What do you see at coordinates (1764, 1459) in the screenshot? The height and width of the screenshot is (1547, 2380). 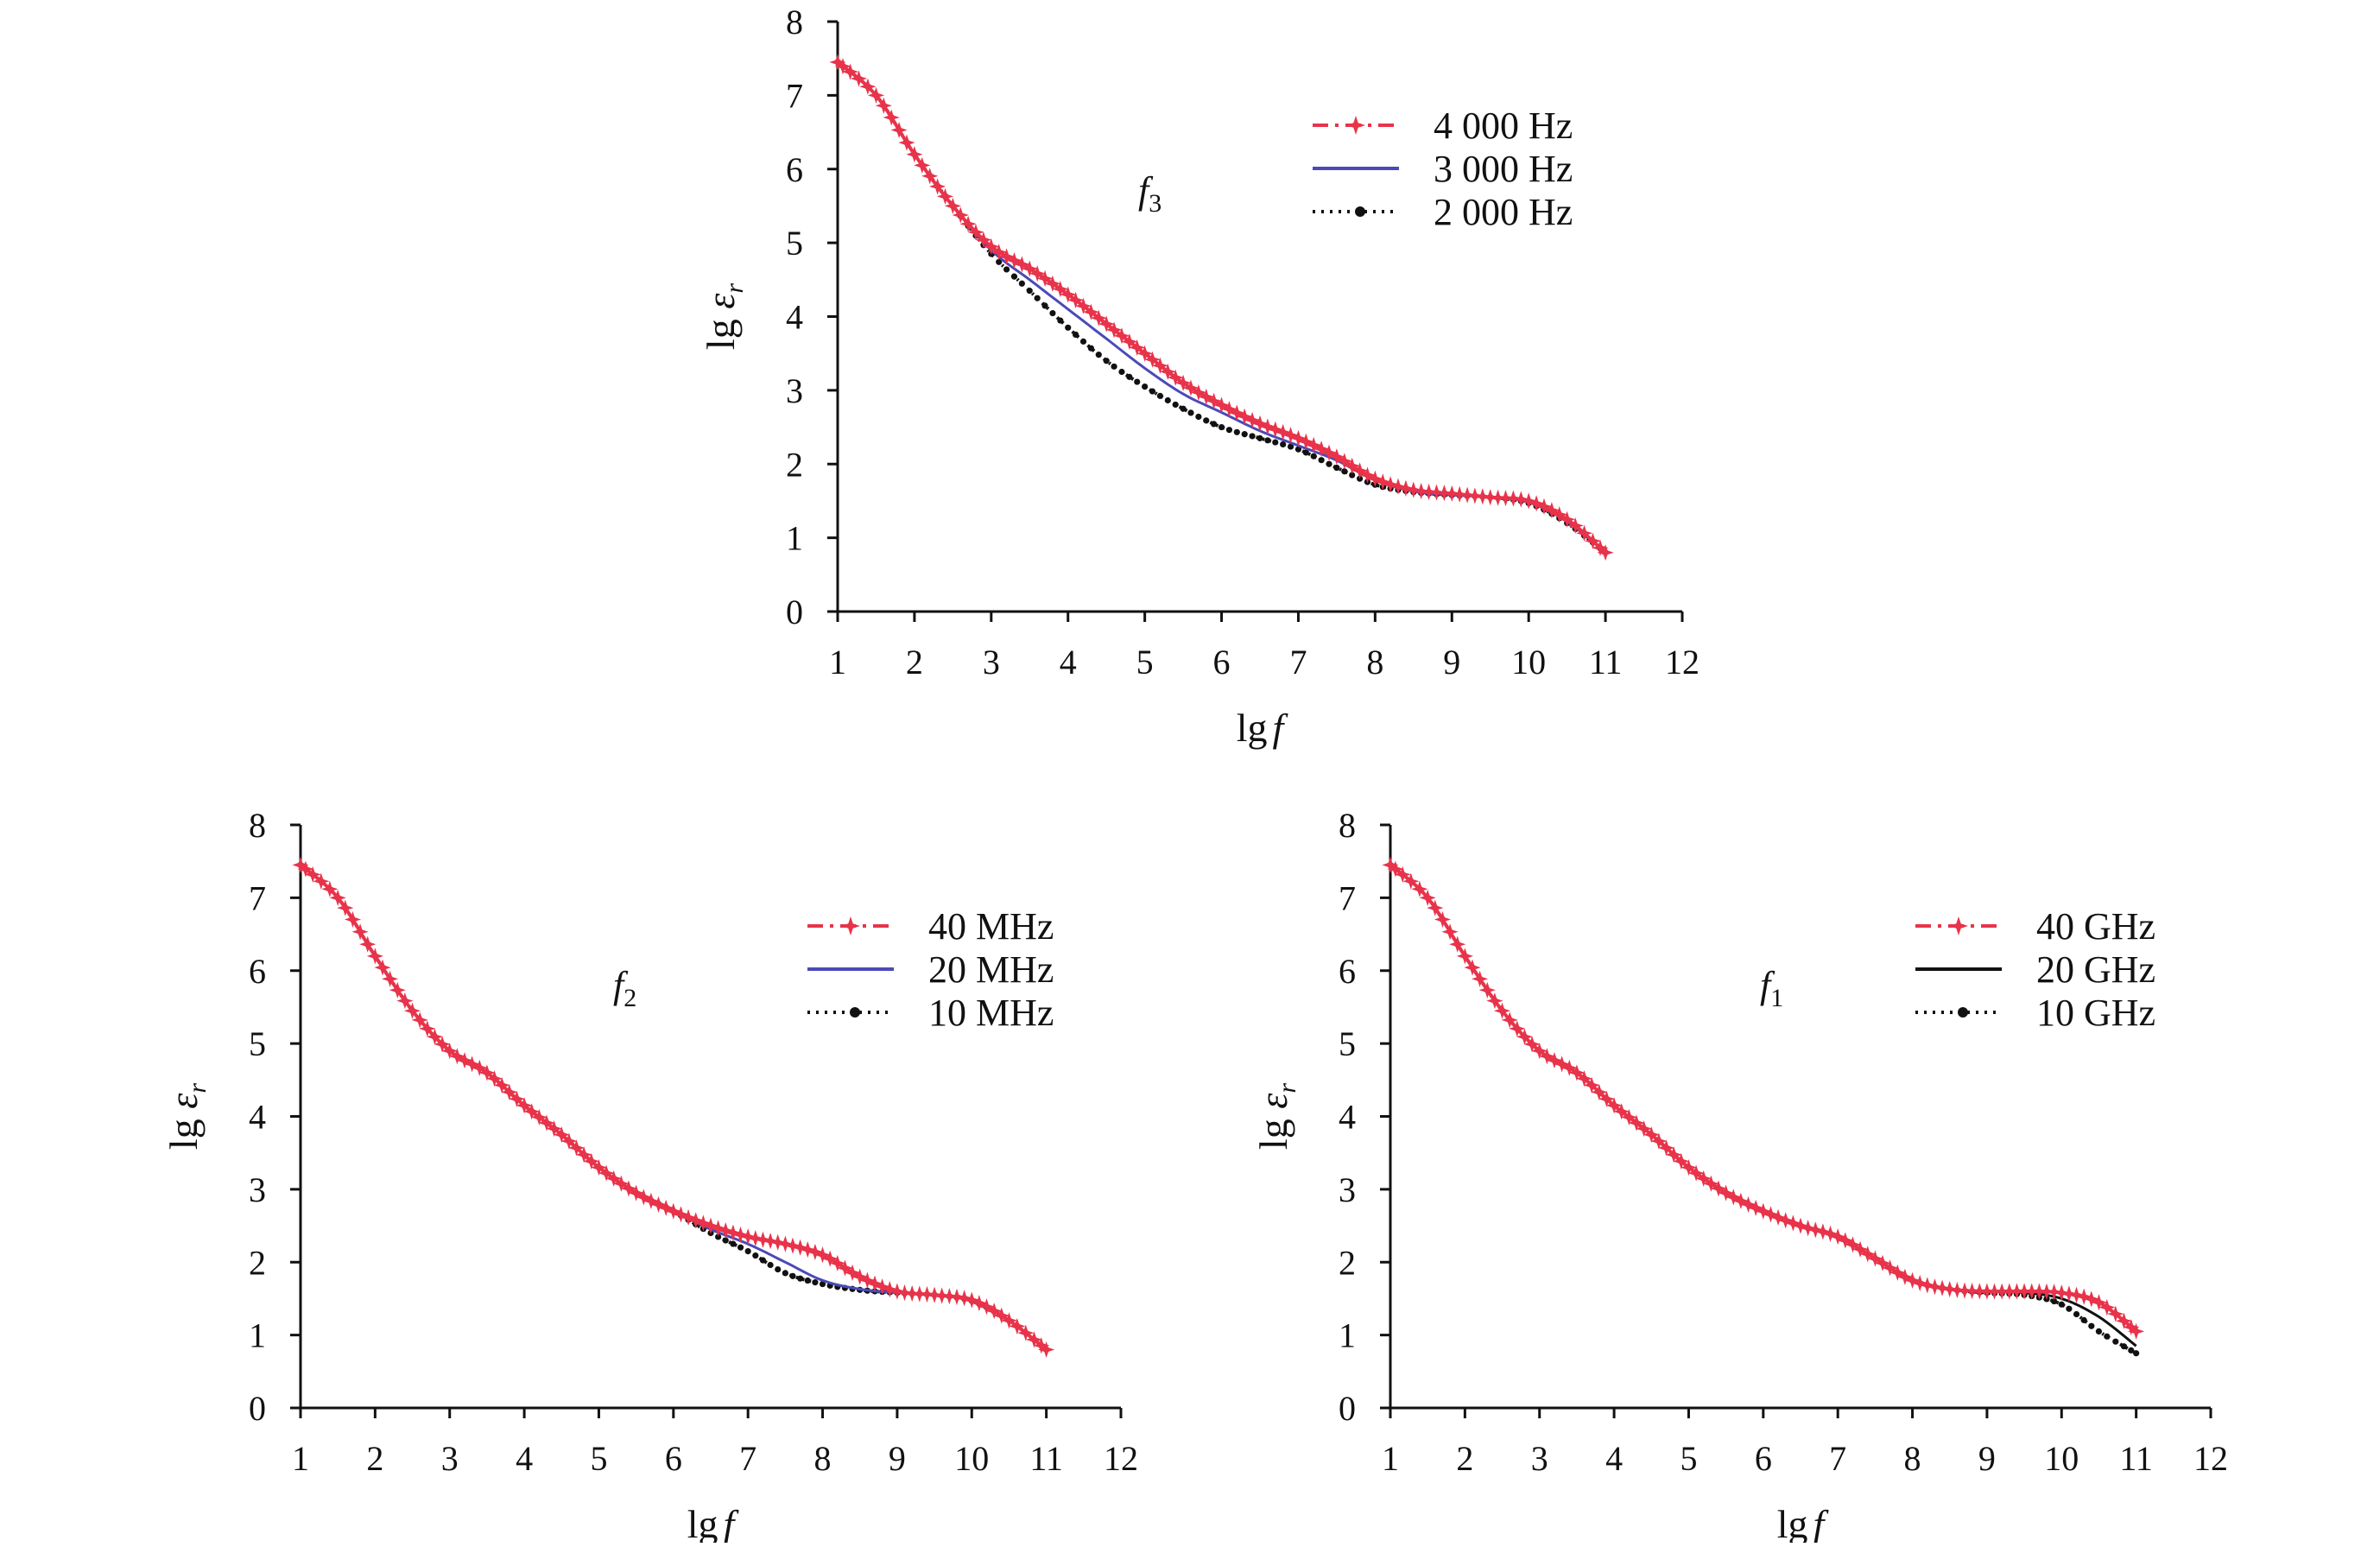 I see `x-tick-label: 6` at bounding box center [1764, 1459].